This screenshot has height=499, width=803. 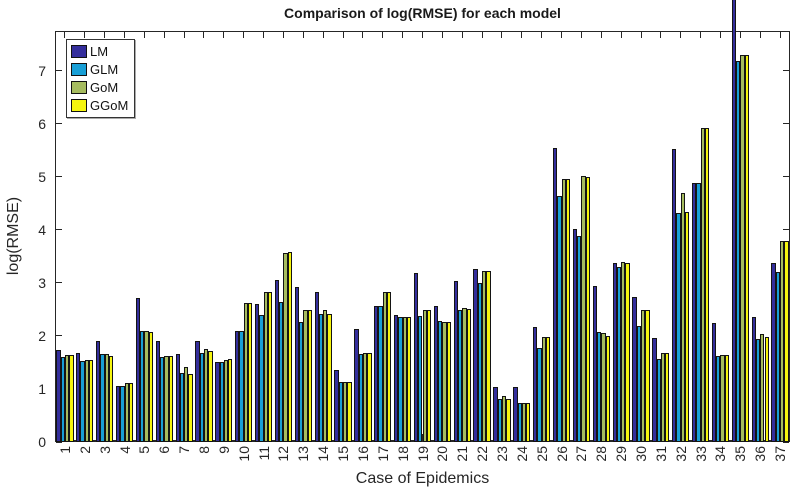 I want to click on legend-swatch-GoM, so click(x=79, y=87).